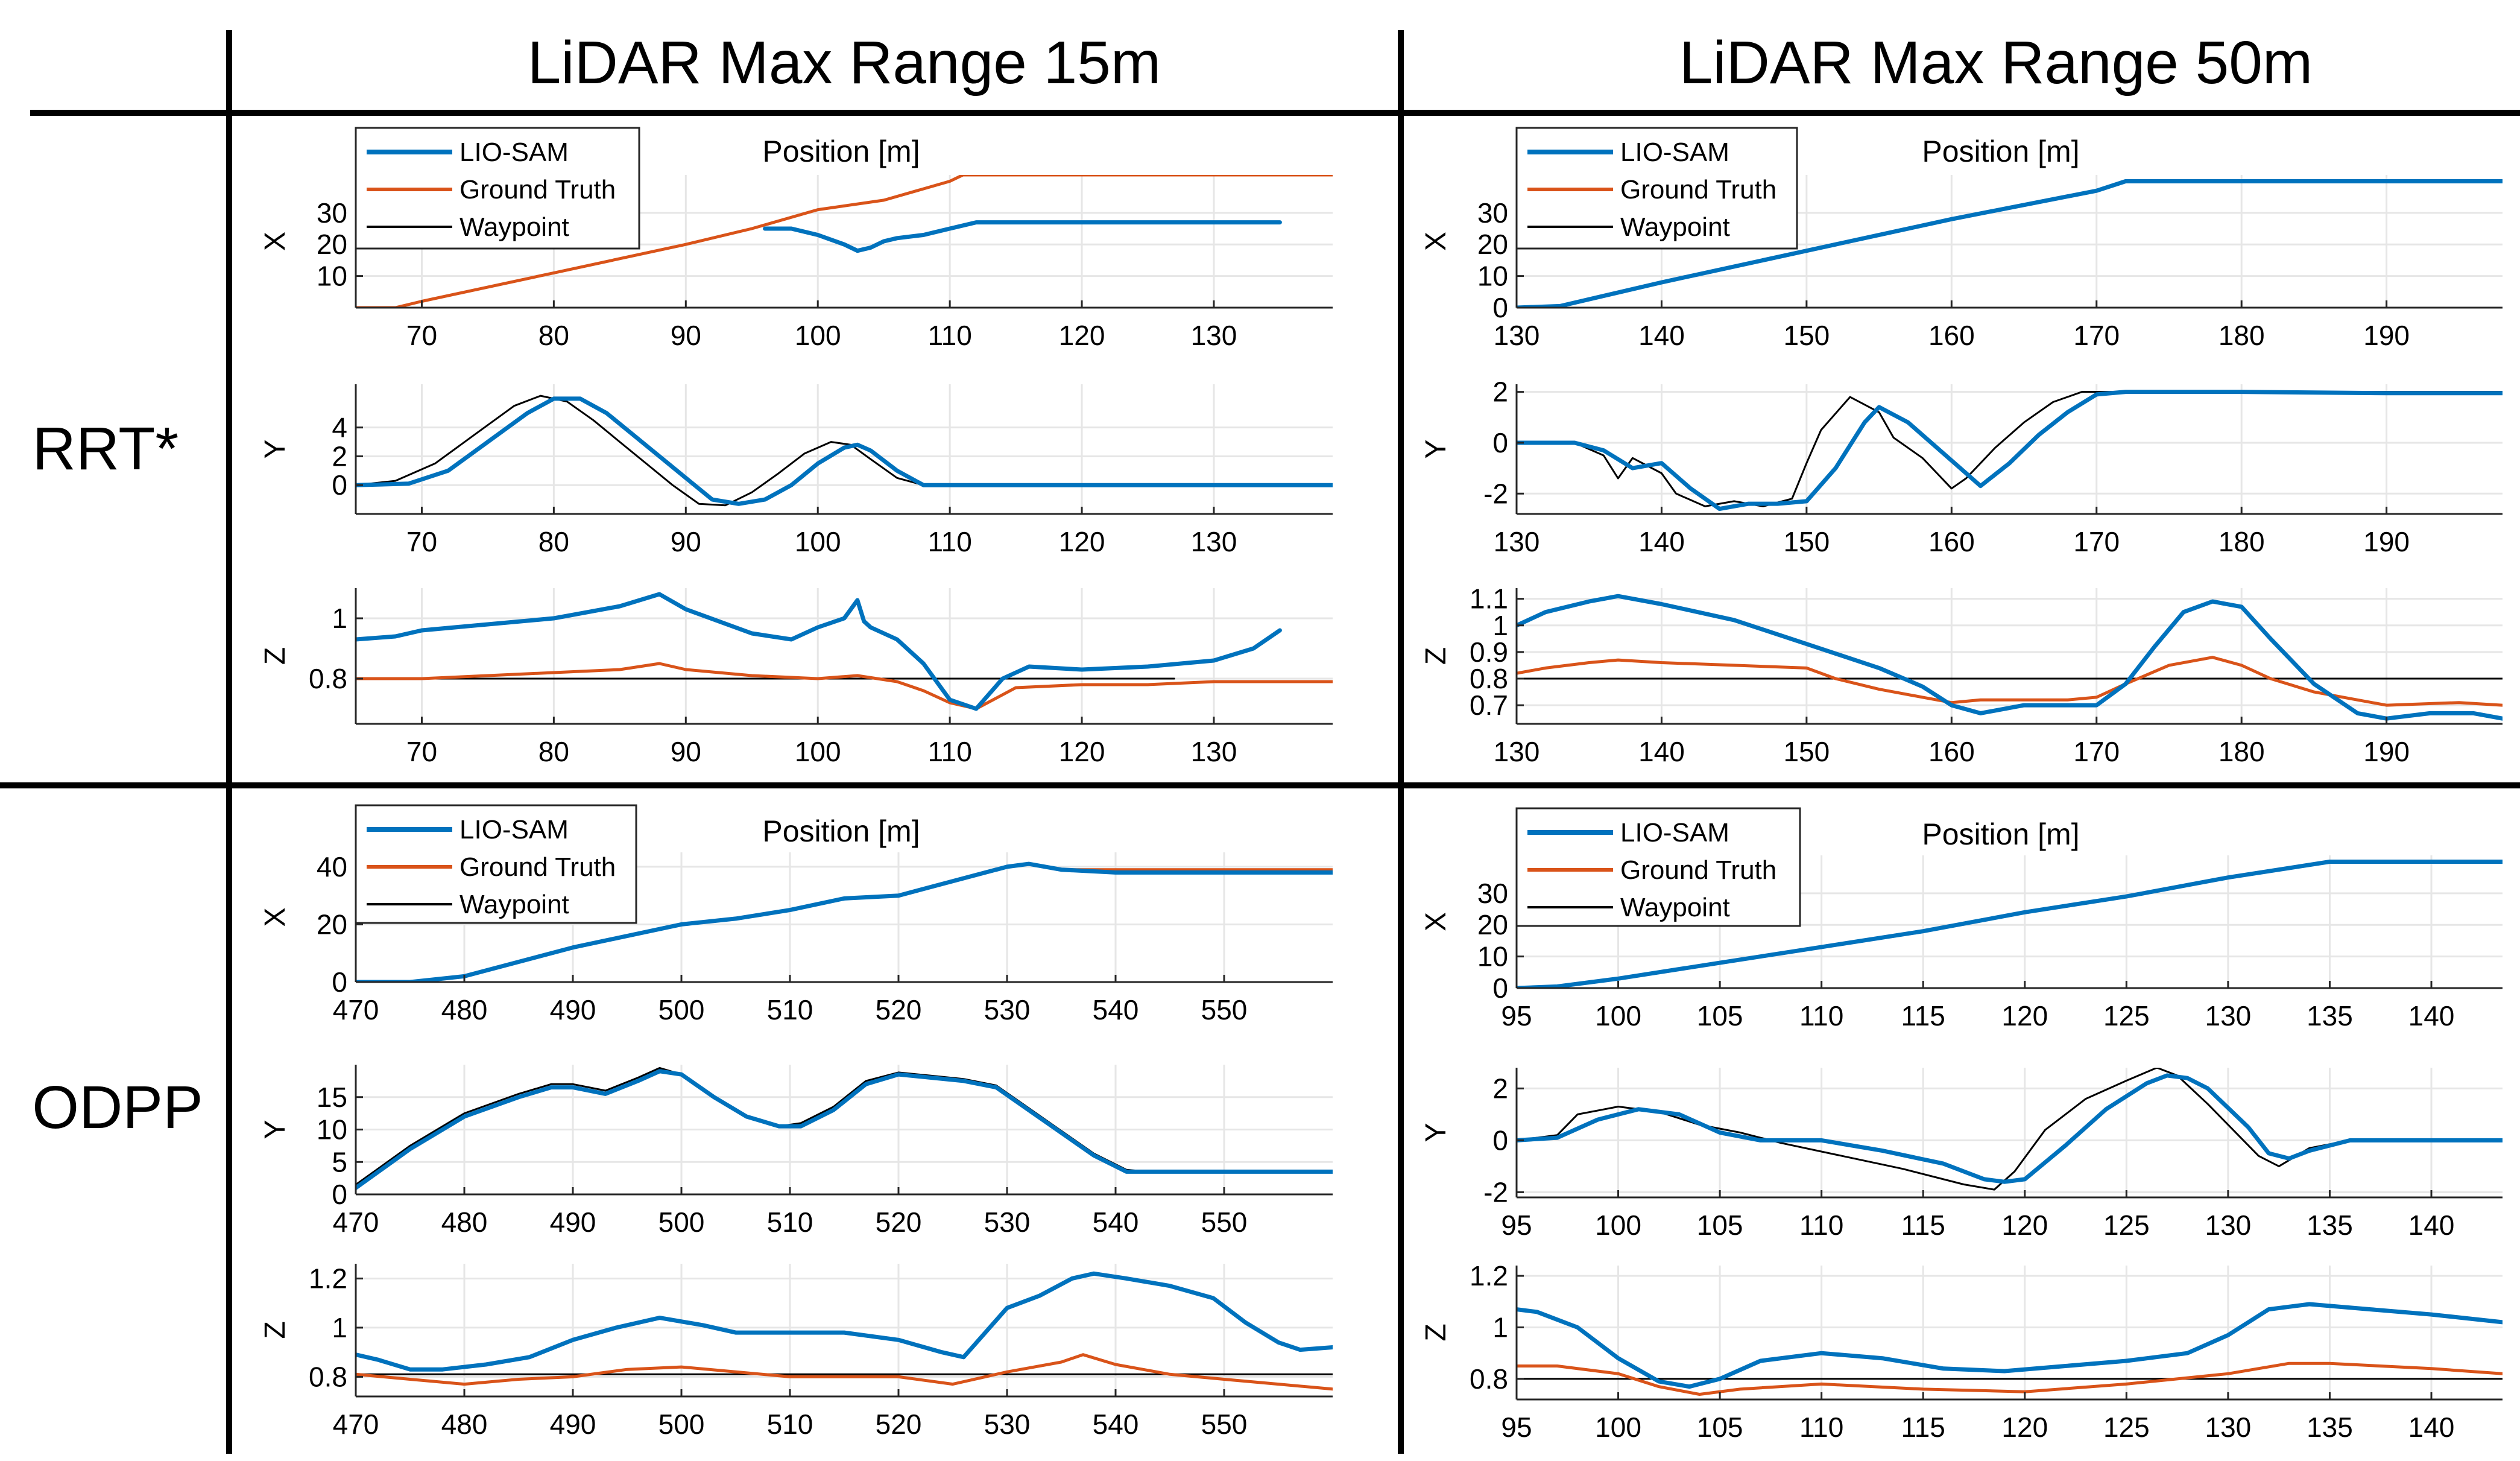  Describe the element at coordinates (2096, 541) in the screenshot. I see `x-tick-label: 170` at that location.